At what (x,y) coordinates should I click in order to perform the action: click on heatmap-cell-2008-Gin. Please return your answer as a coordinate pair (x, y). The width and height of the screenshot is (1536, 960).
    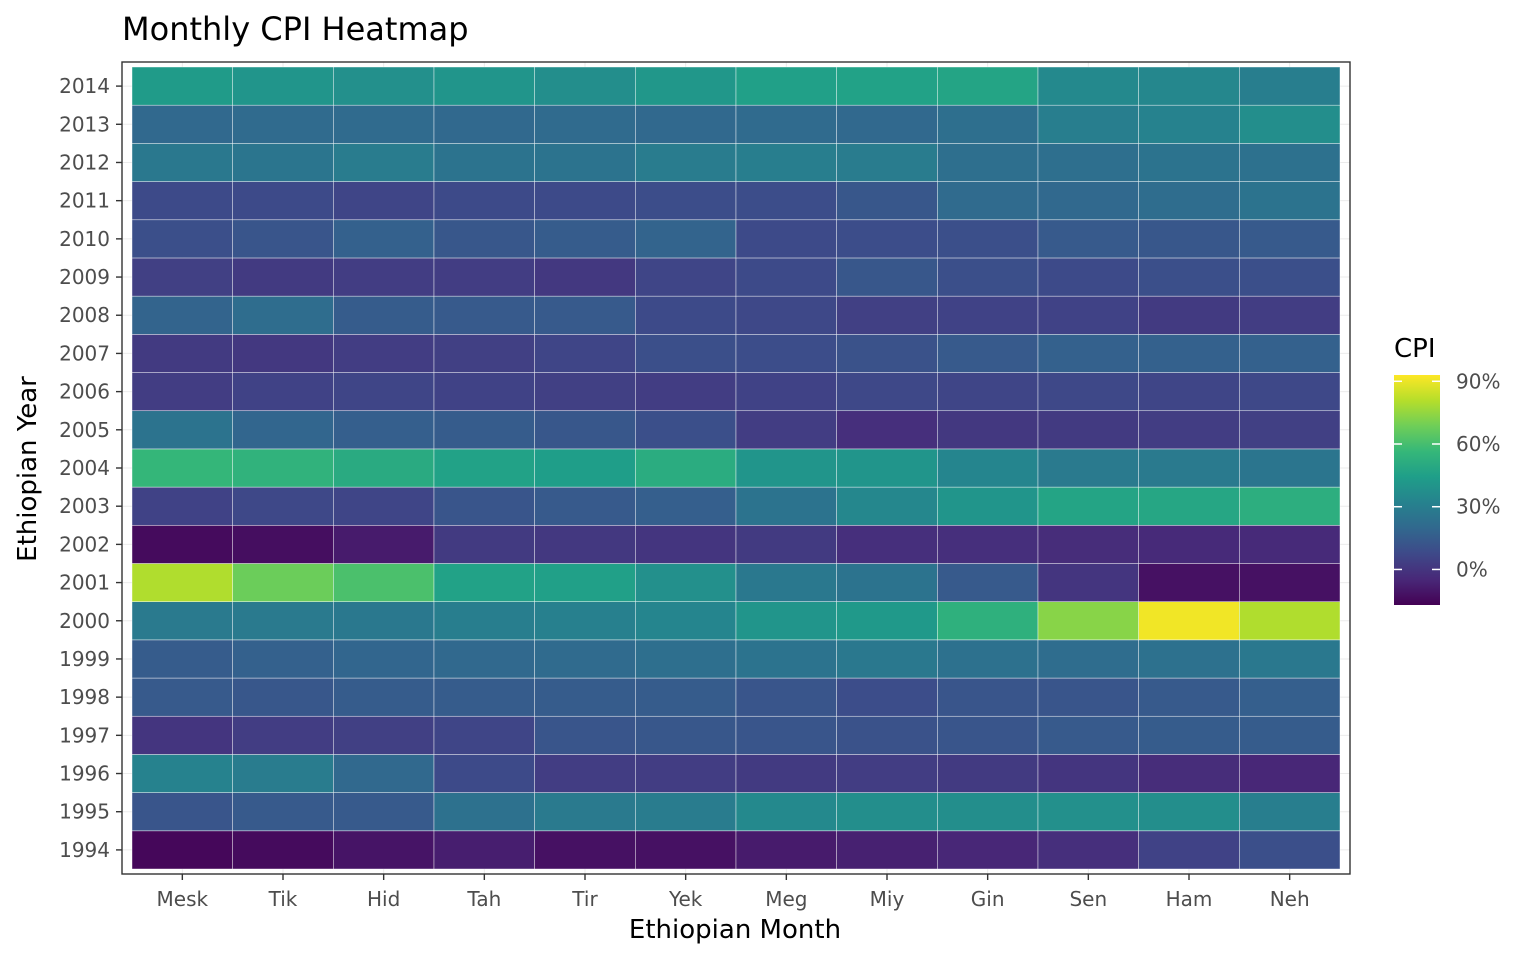
    Looking at the image, I should click on (988, 315).